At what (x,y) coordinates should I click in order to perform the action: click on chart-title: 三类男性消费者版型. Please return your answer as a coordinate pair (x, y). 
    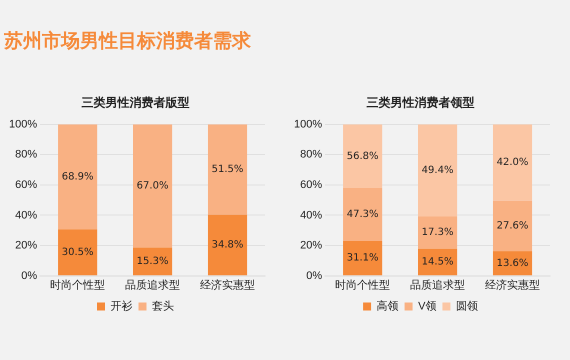
    Looking at the image, I should click on (136, 103).